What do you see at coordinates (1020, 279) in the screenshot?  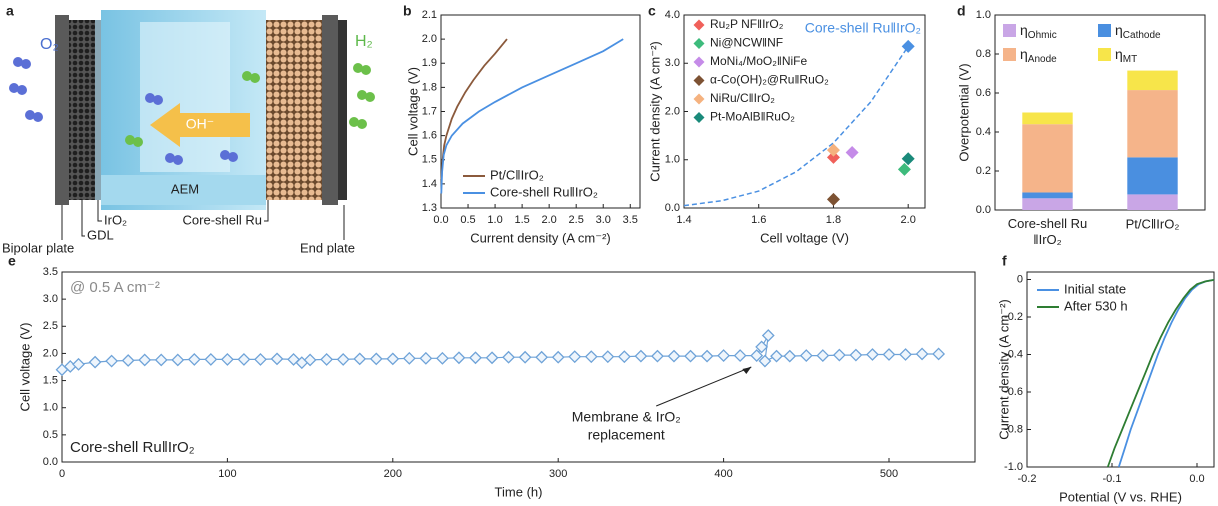 I see `y-tick-label: 0` at bounding box center [1020, 279].